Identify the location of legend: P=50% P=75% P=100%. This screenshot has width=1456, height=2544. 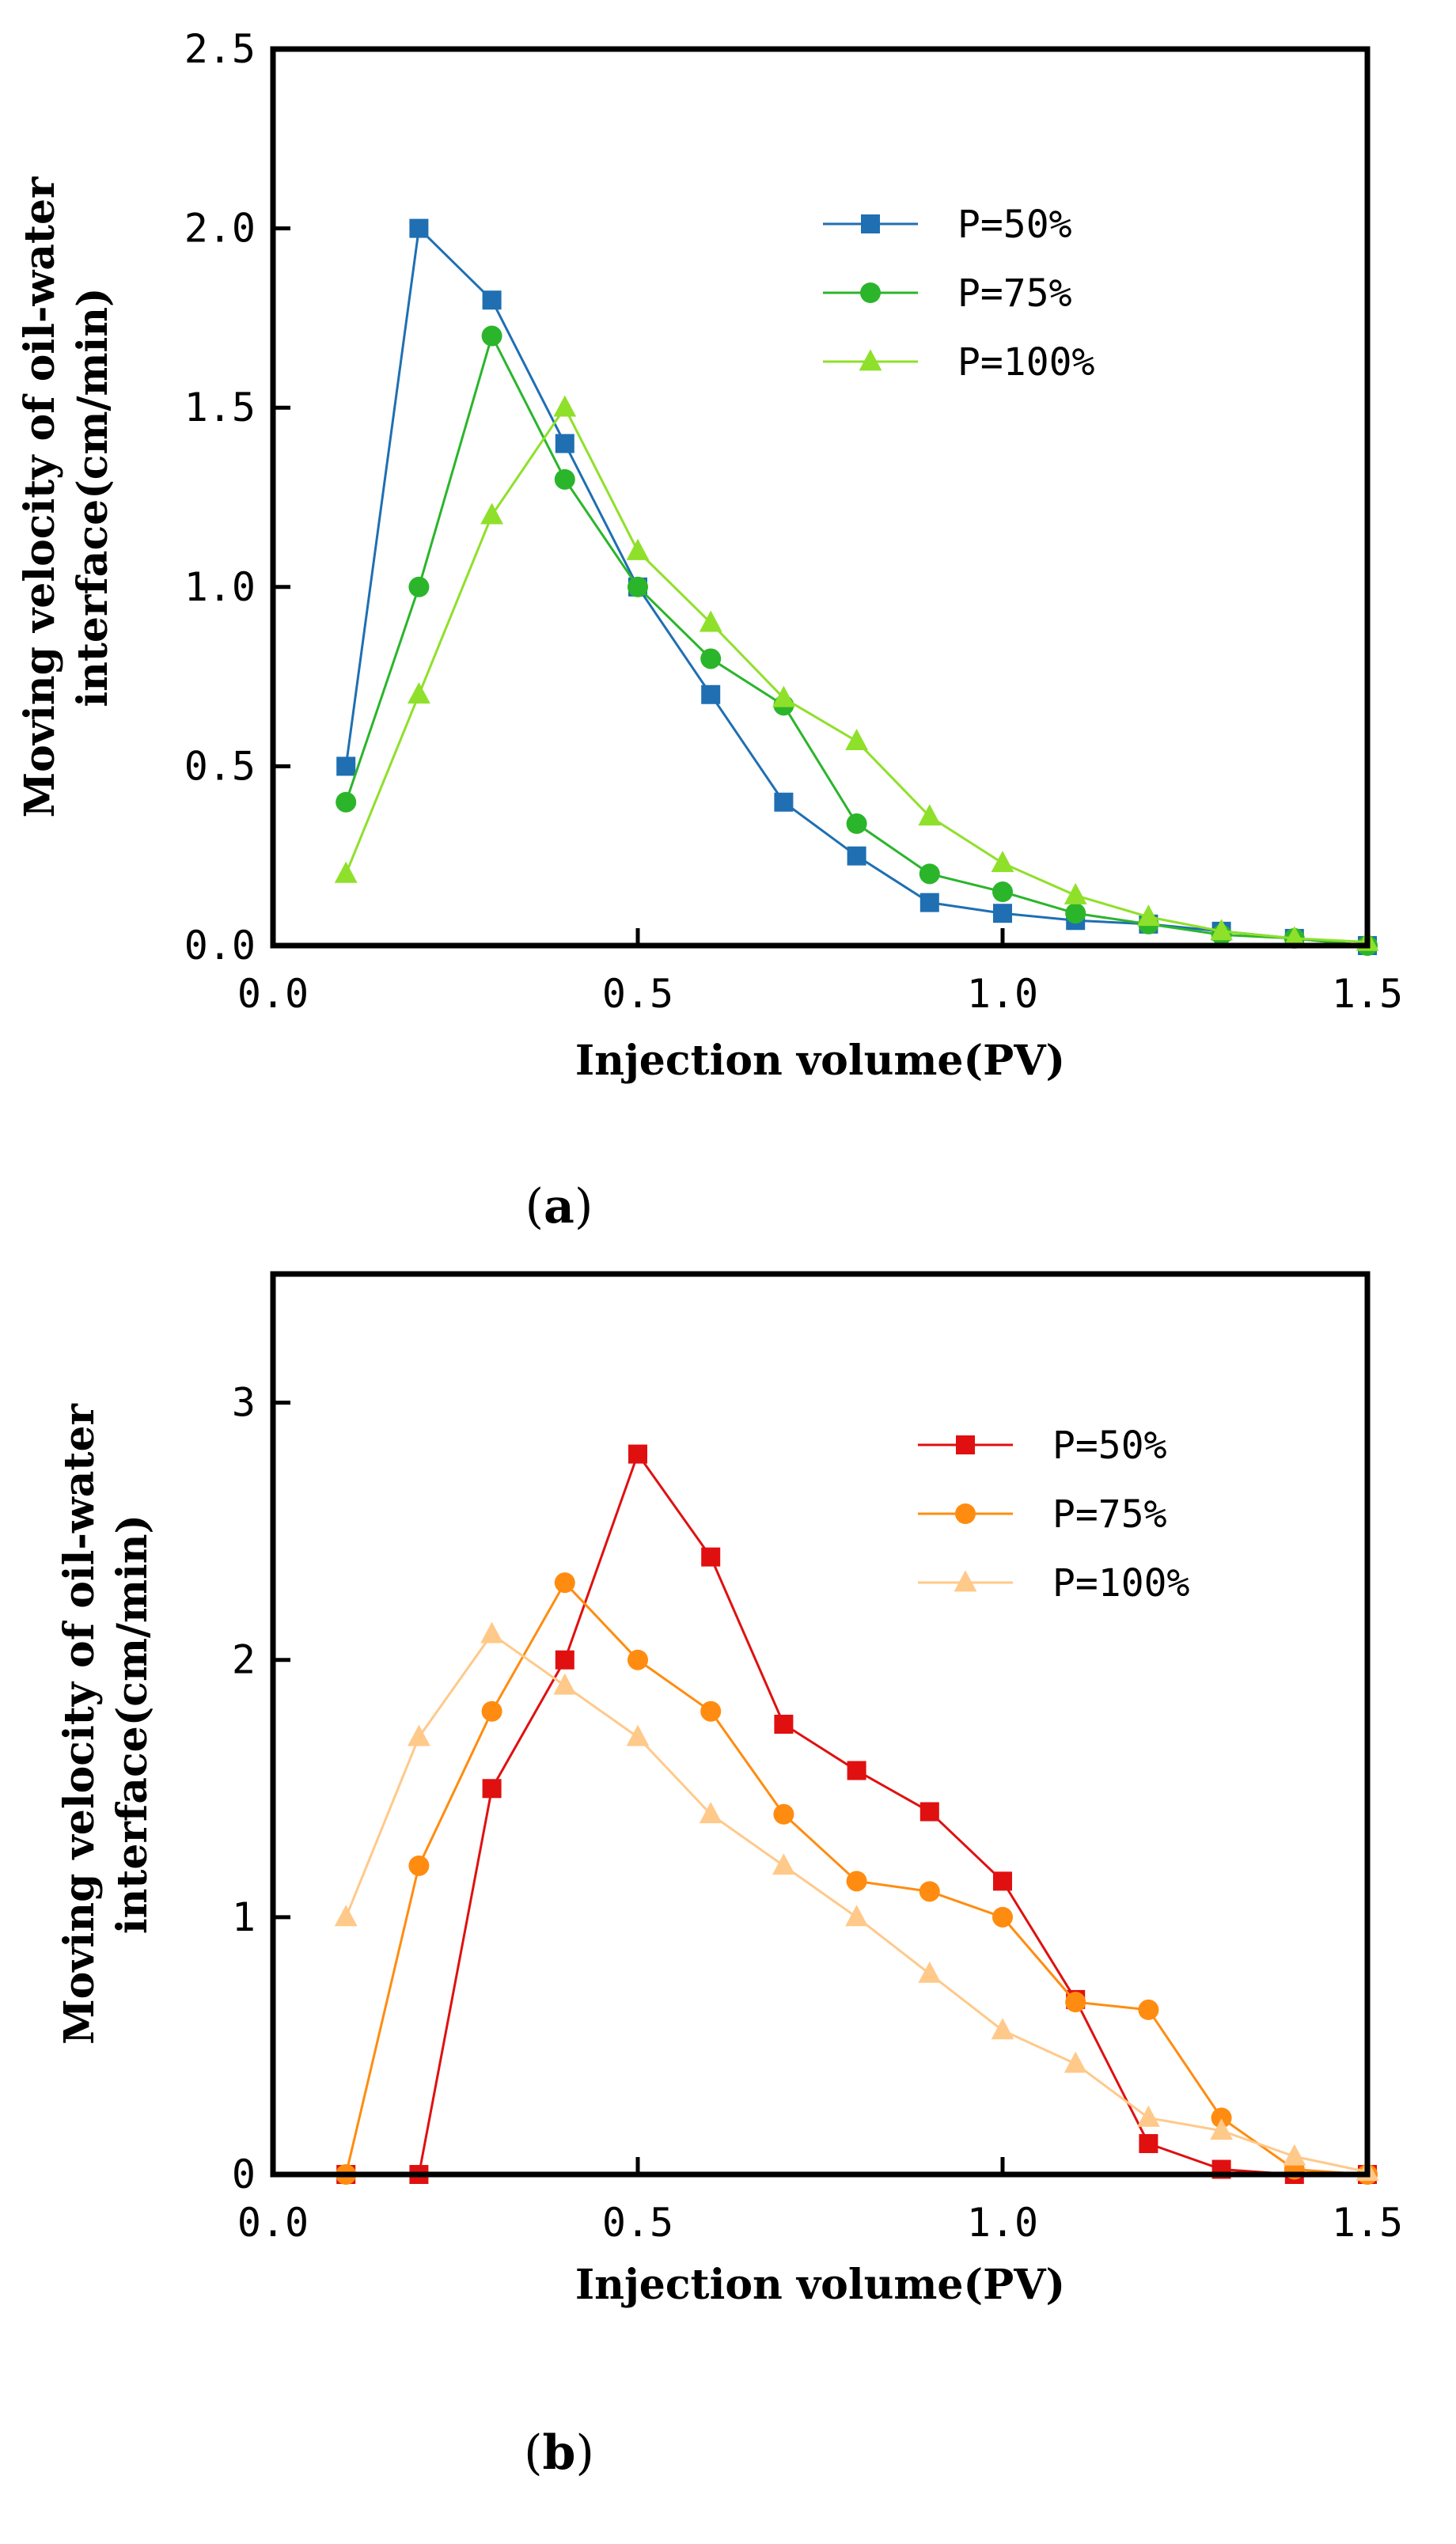
(958, 294).